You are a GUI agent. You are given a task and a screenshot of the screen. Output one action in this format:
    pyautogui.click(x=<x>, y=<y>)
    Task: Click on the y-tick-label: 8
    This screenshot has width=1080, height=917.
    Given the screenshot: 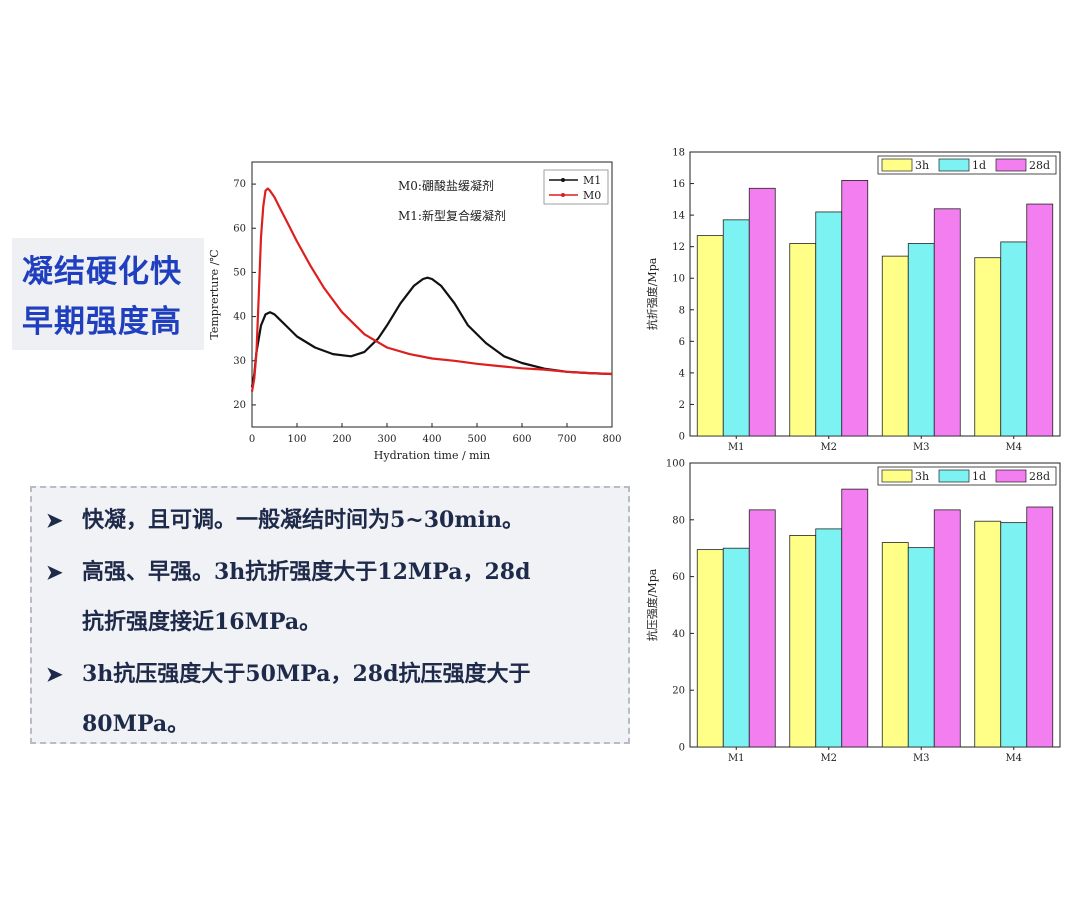 What is the action you would take?
    pyautogui.click(x=682, y=310)
    